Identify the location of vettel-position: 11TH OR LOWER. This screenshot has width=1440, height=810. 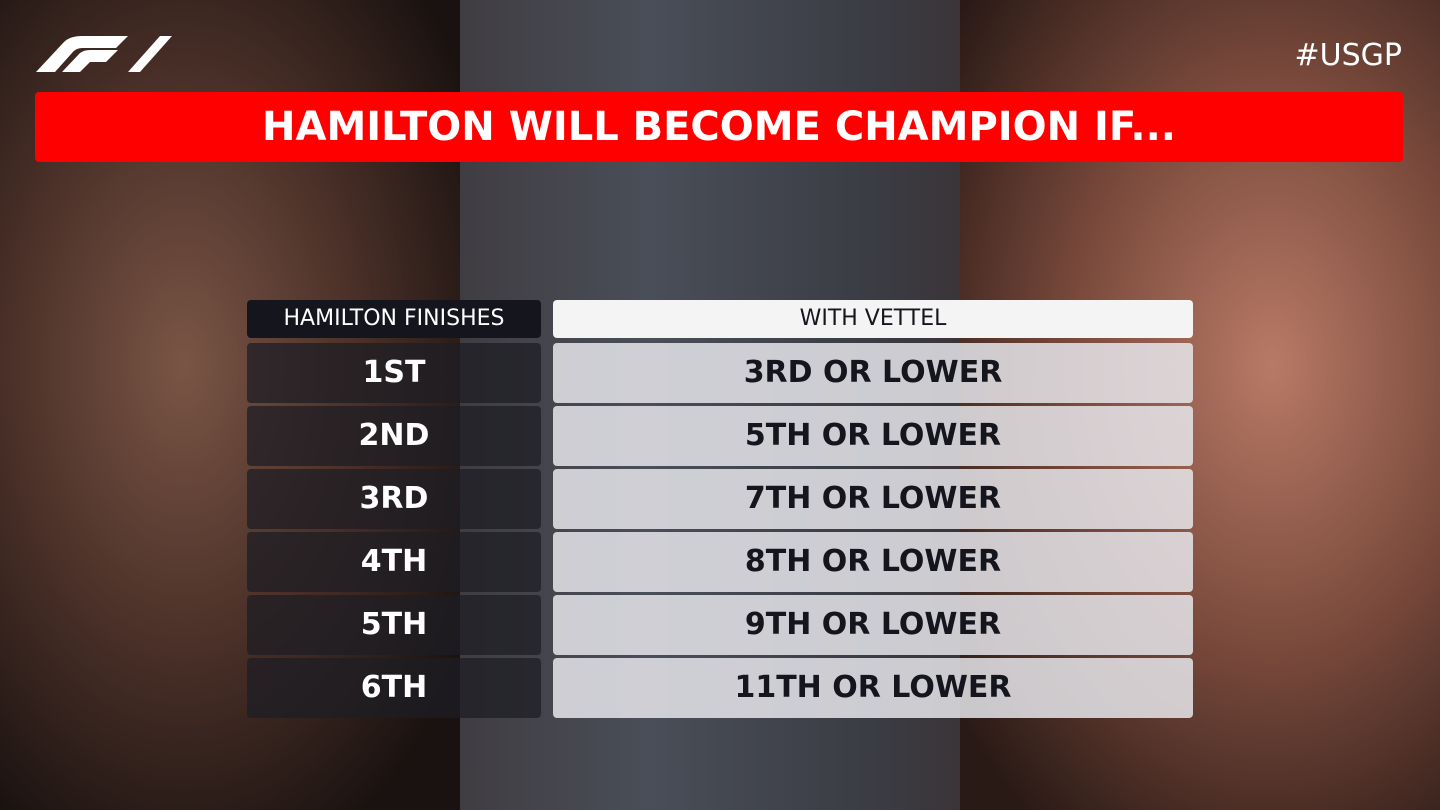
(873, 688).